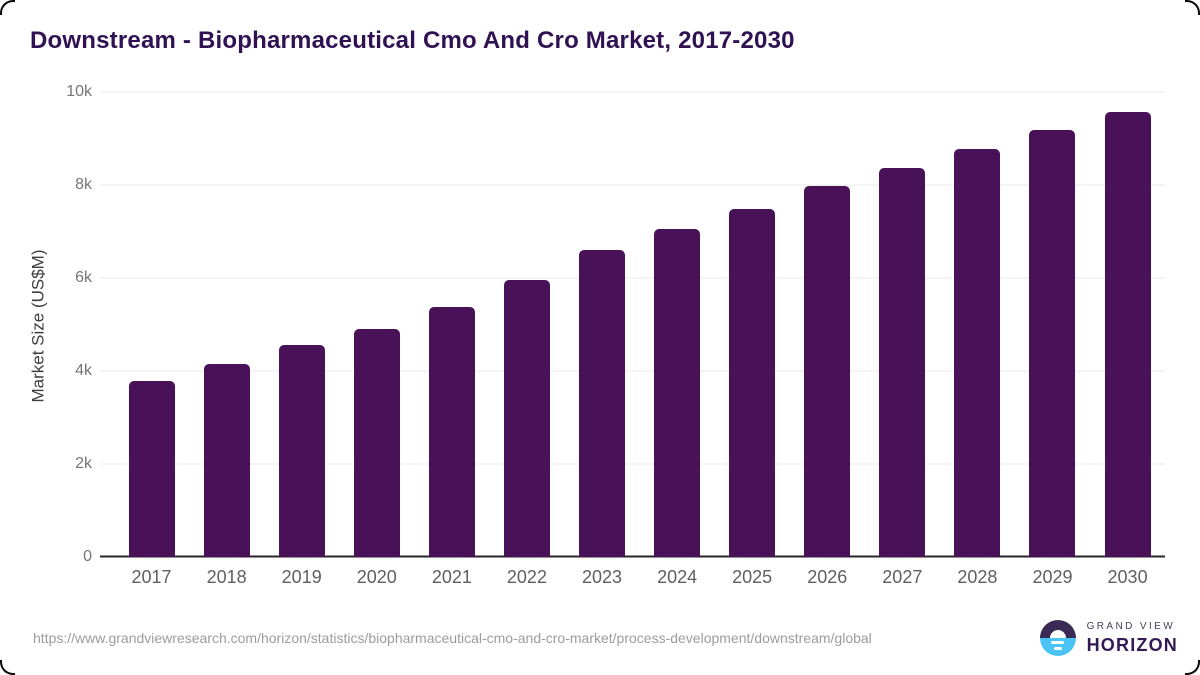  Describe the element at coordinates (1057, 634) in the screenshot. I see `sun-dome-shape` at that location.